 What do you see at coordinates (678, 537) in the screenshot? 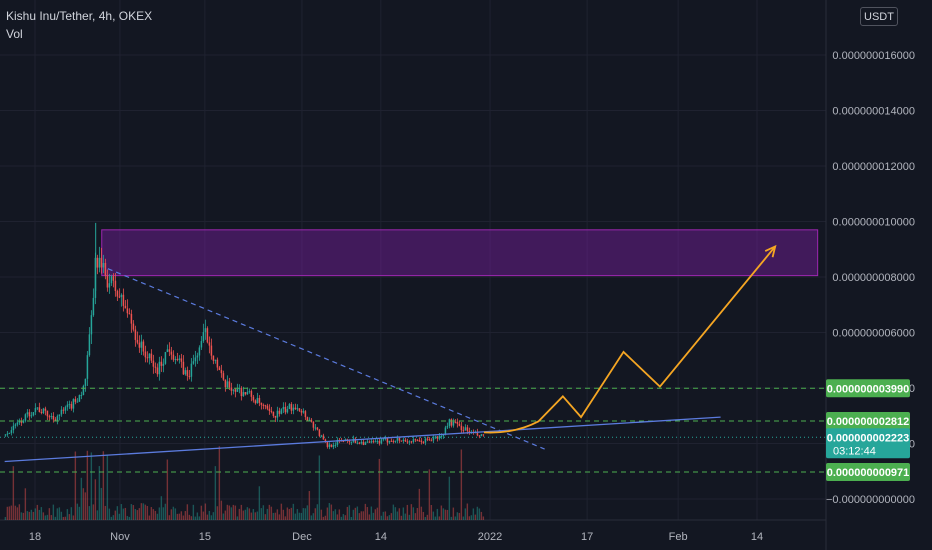
I see `x-tick-label: Feb` at bounding box center [678, 537].